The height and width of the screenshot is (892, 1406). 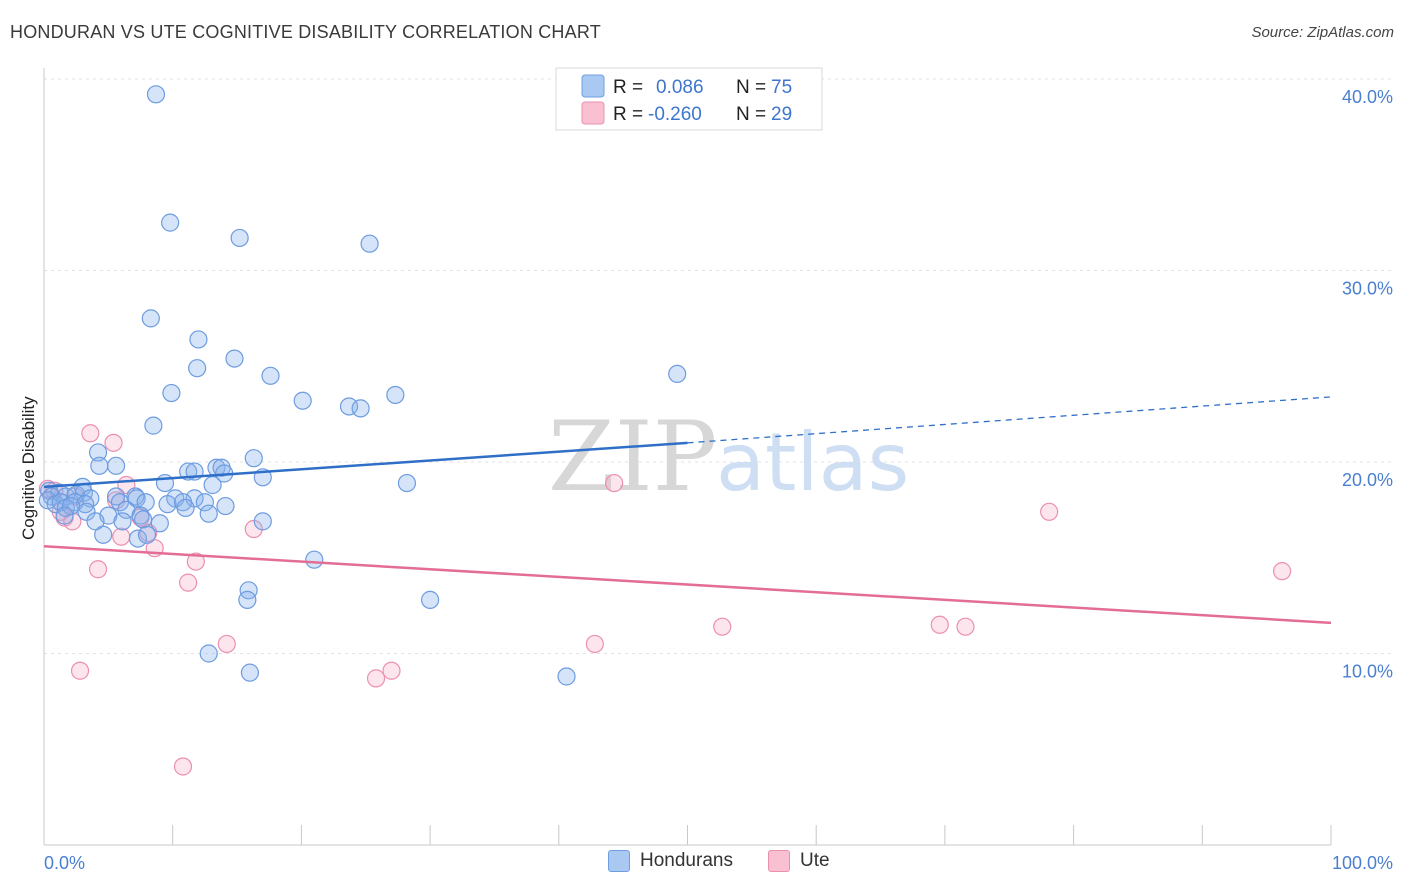 What do you see at coordinates (781, 114) in the screenshot?
I see `legend-n-value: 29` at bounding box center [781, 114].